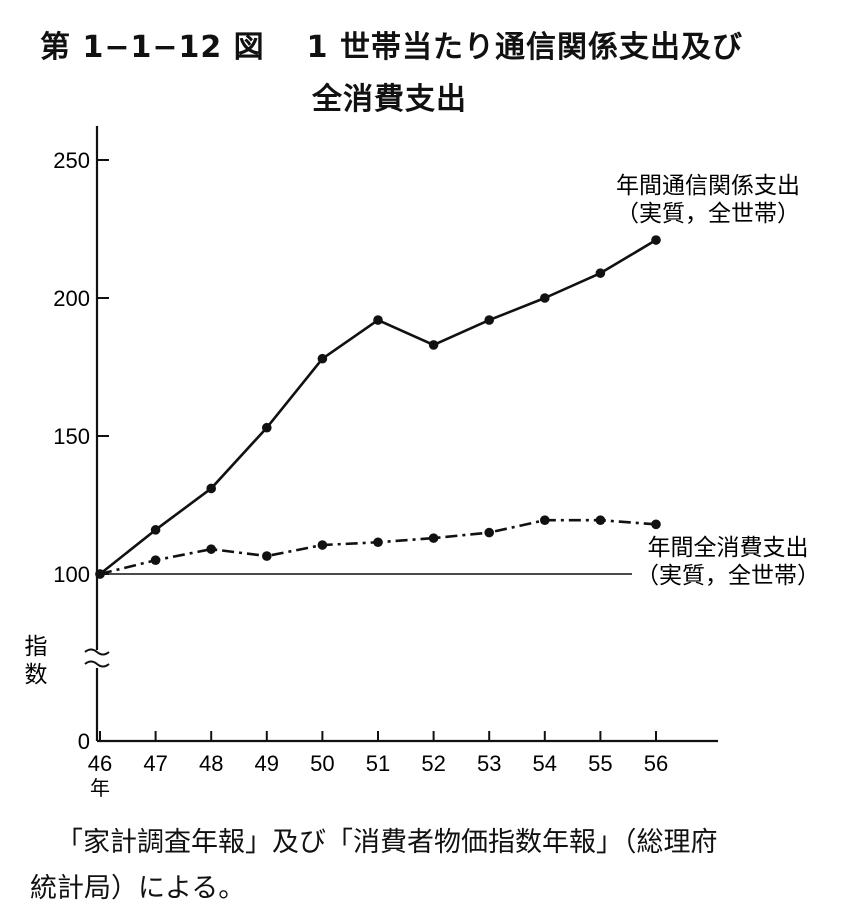  Describe the element at coordinates (433, 763) in the screenshot. I see `x-tick-label: 52` at that location.